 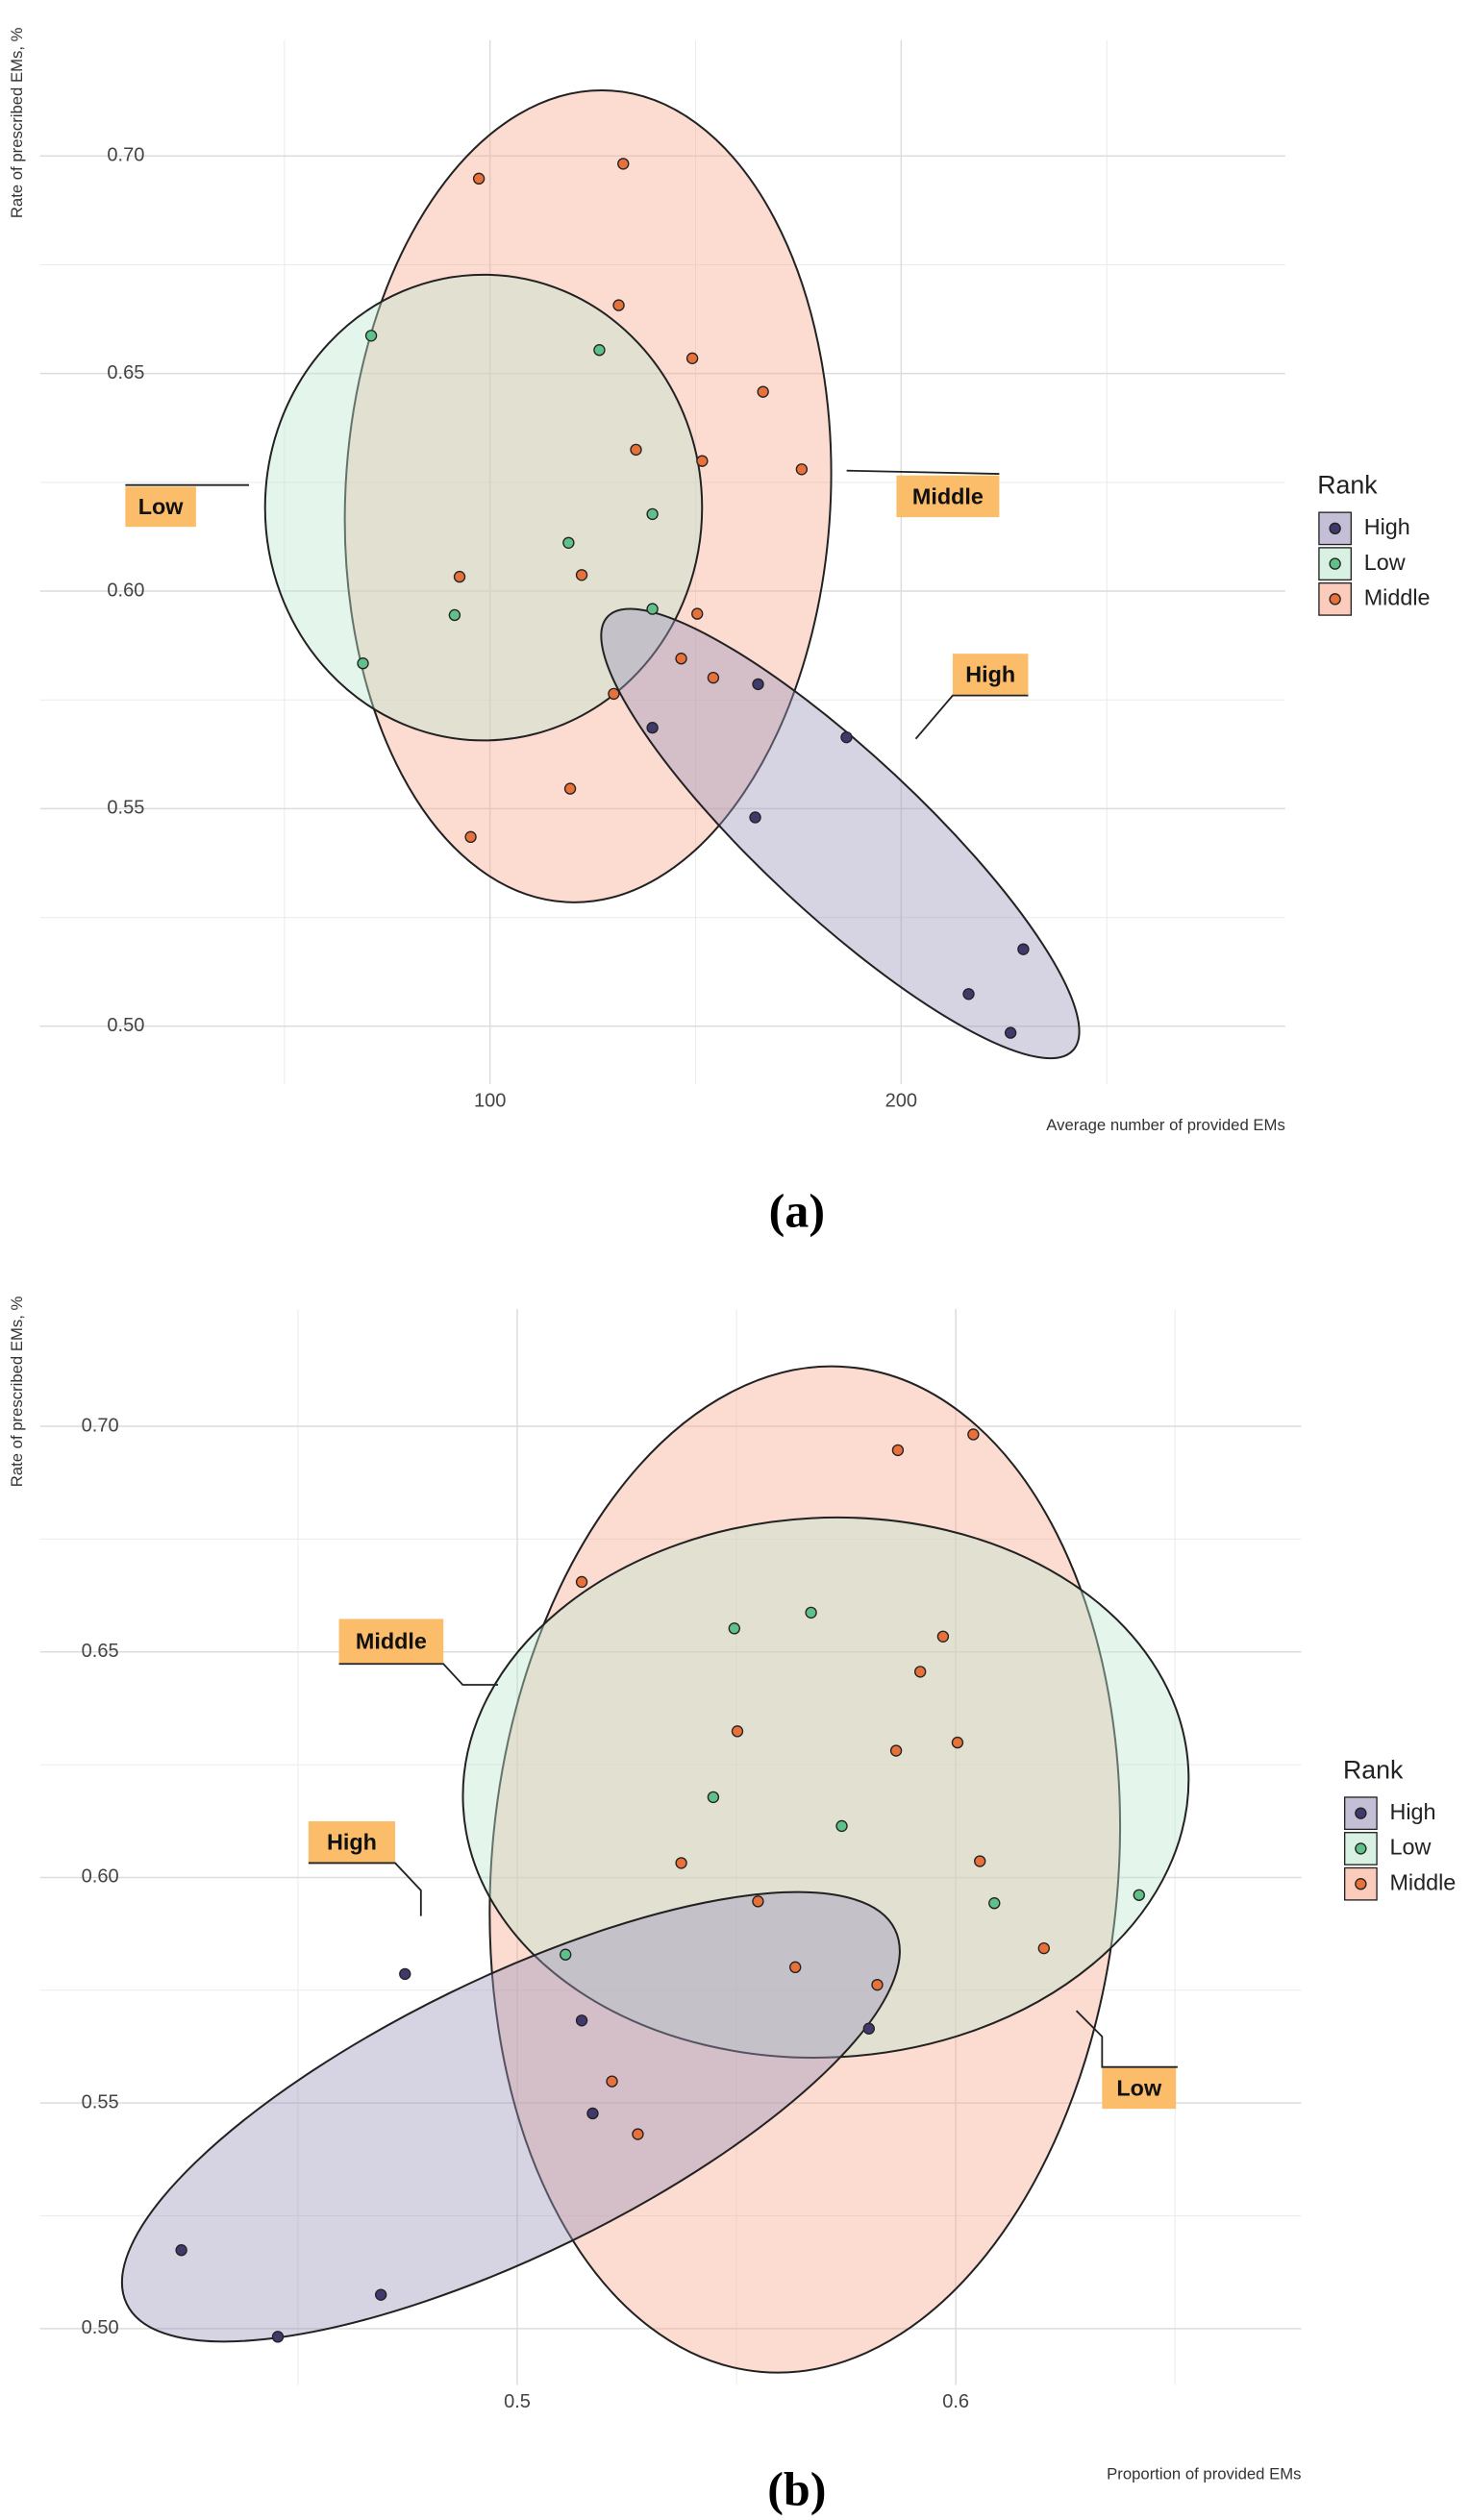 What do you see at coordinates (1373, 1769) in the screenshot?
I see `legend-title: Rank` at bounding box center [1373, 1769].